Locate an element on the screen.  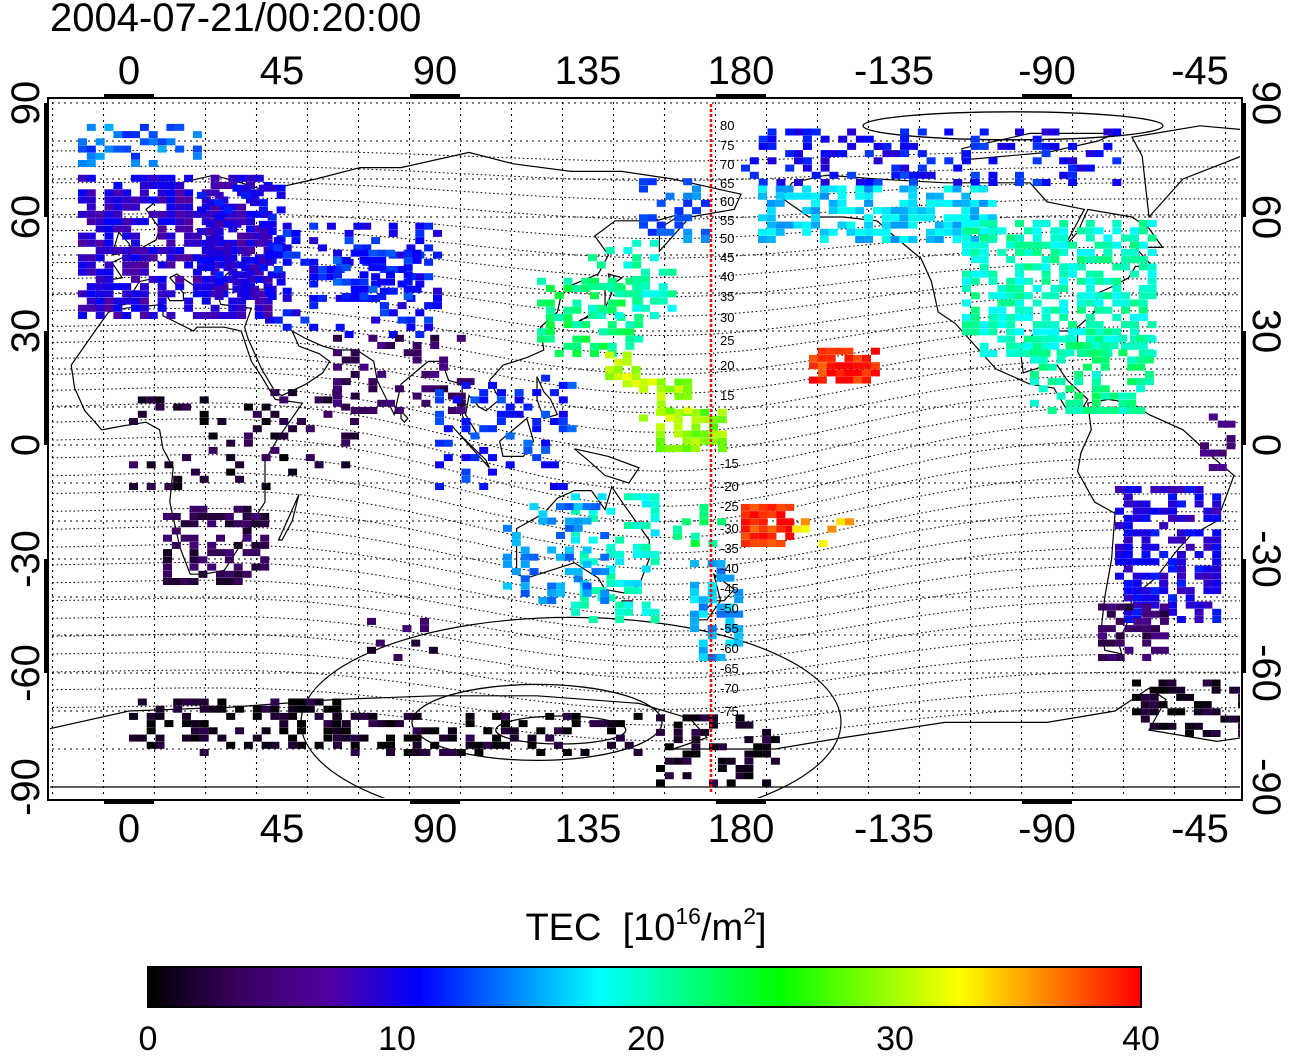
top-lon-label: 135 is located at coordinates (588, 71).